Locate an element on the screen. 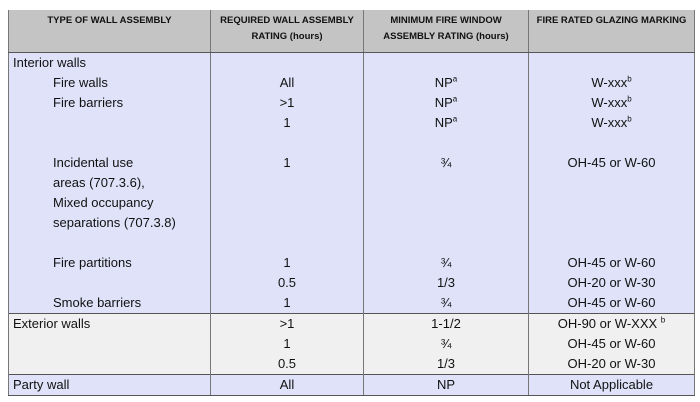 The height and width of the screenshot is (402, 700). table-row: Exterior walls >1 1-1/2 OH-90 or W-XXX b is located at coordinates (351, 323).